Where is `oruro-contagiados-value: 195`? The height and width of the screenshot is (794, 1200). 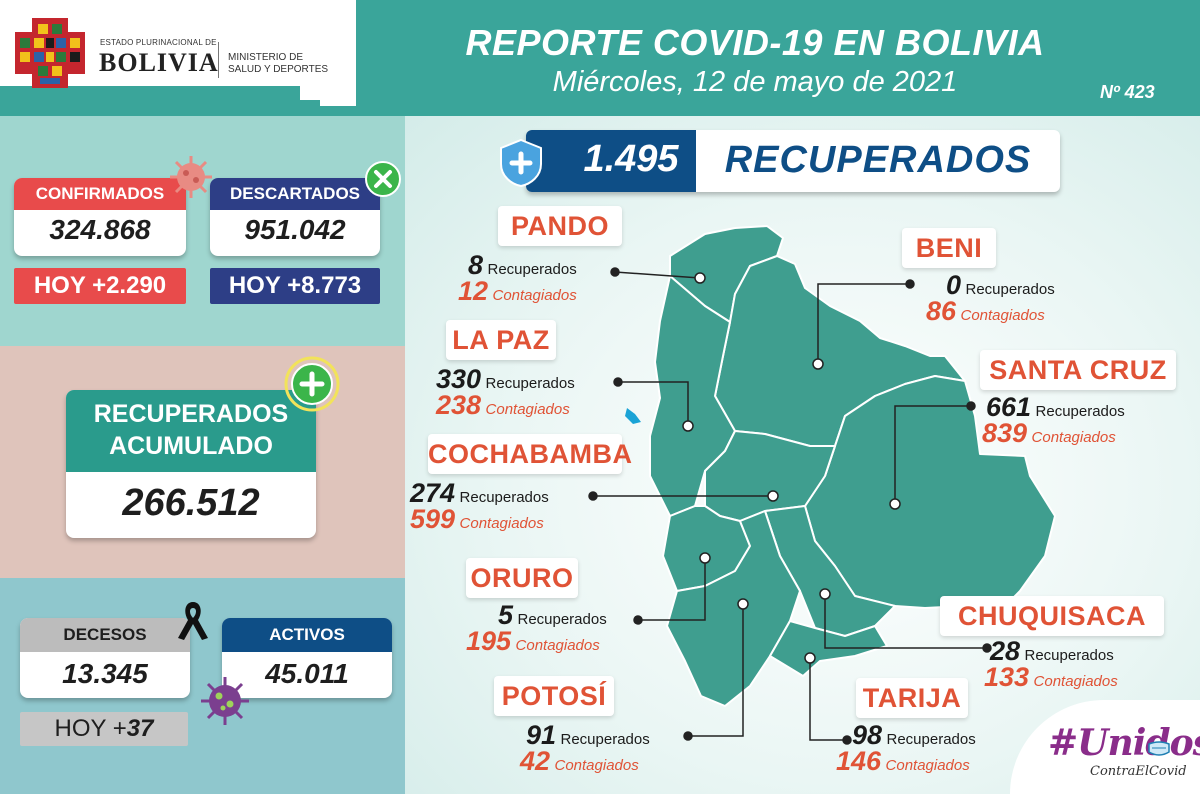
oruro-contagiados-value: 195 is located at coordinates (489, 641).